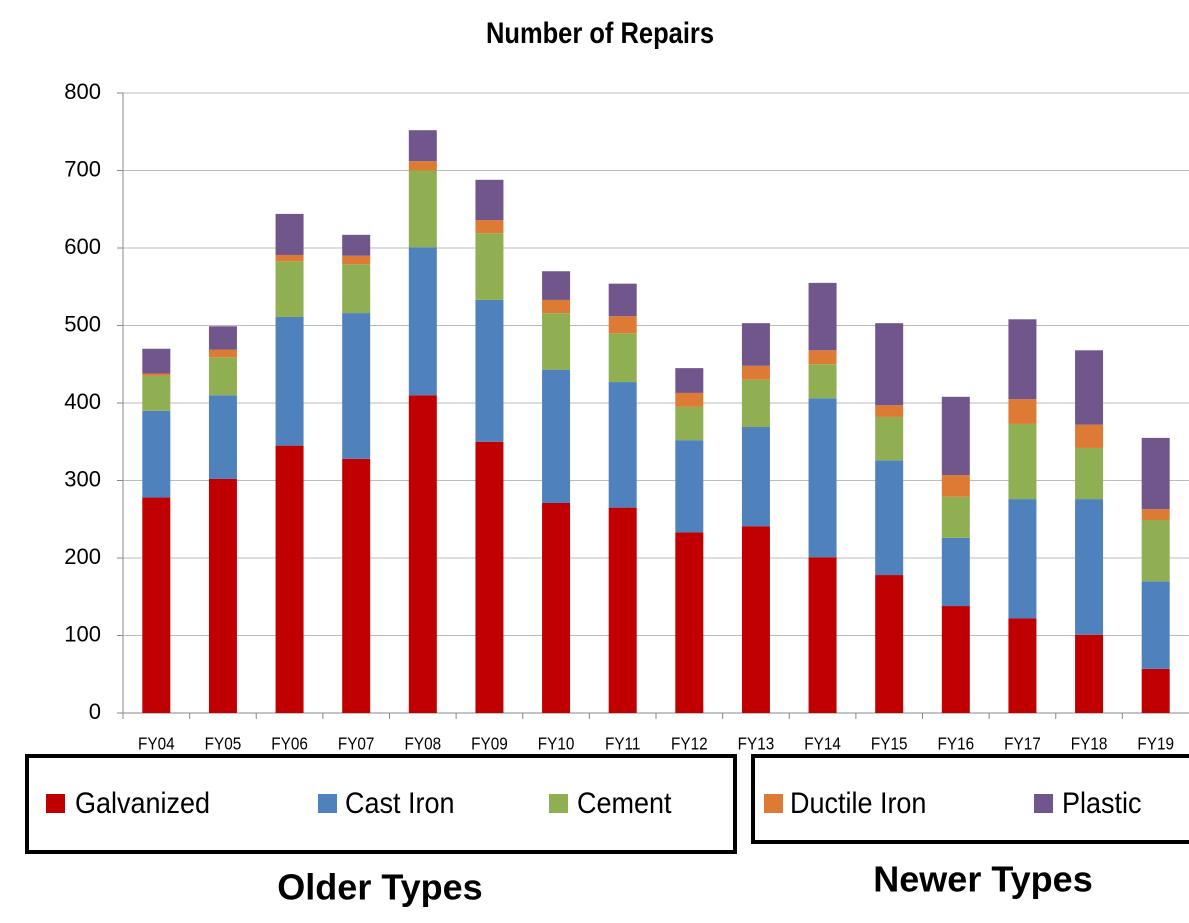  I want to click on y-tick-label: 700, so click(82, 168).